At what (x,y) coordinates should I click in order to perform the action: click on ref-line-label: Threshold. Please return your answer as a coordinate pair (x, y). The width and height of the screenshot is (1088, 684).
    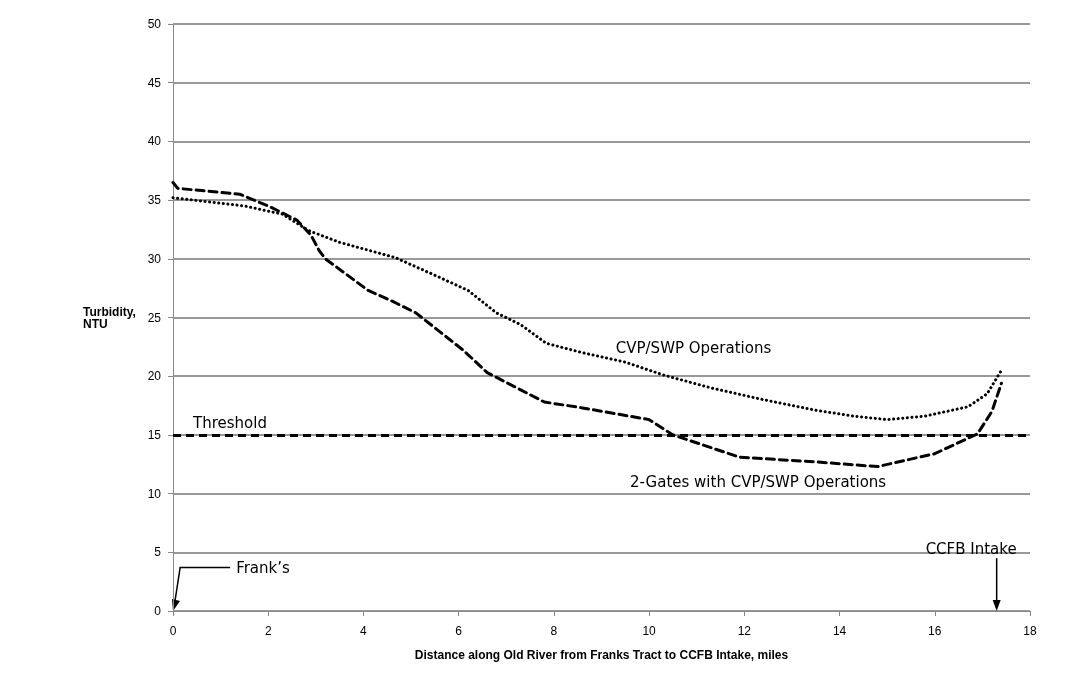
    Looking at the image, I should click on (229, 423).